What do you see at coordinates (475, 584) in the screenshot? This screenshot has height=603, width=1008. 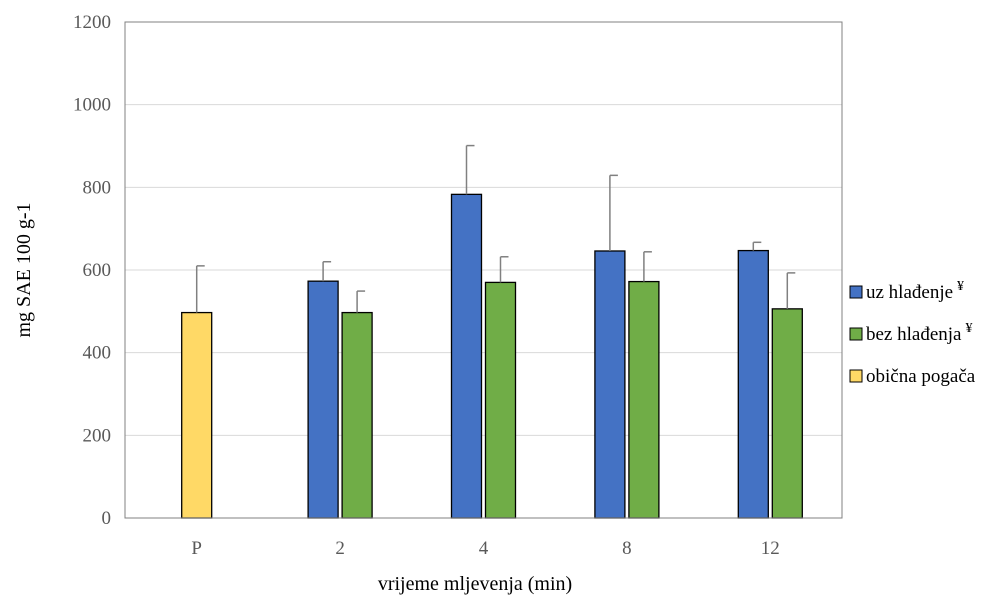 I see `x-axis-label: vrijeme mljevenja (min)` at bounding box center [475, 584].